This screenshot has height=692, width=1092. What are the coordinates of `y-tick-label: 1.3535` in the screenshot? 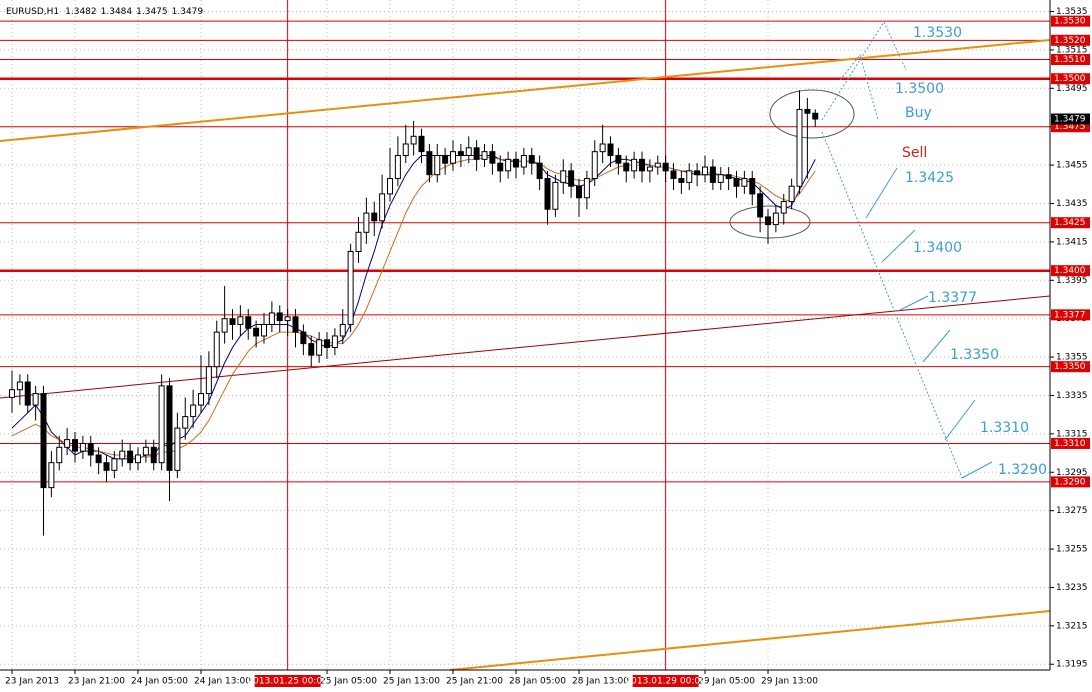 It's located at (1072, 12).